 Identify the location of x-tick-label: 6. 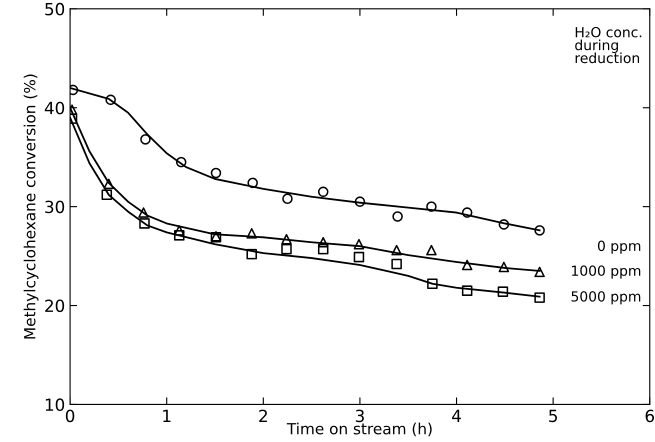
(650, 416).